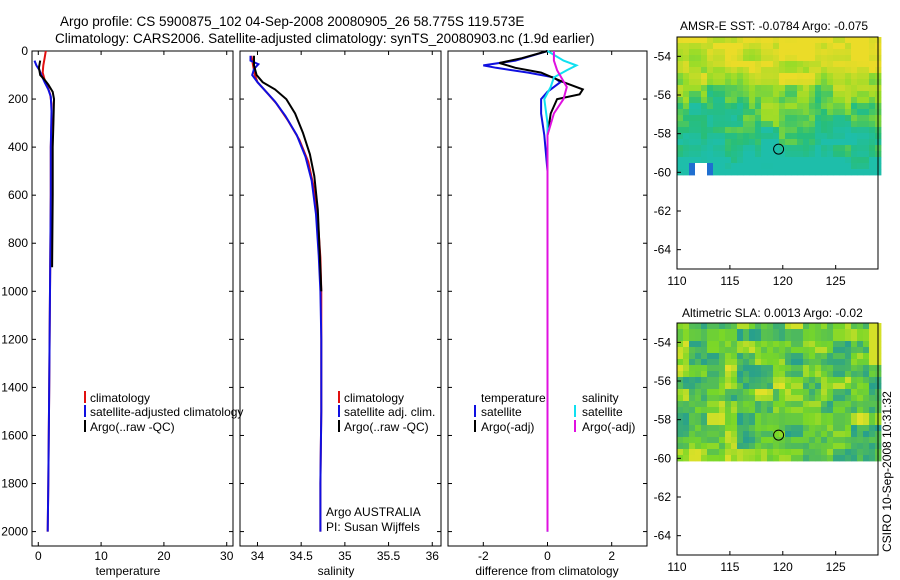 The height and width of the screenshot is (580, 900). Describe the element at coordinates (483, 556) in the screenshot. I see `x-tick-label: -2` at that location.